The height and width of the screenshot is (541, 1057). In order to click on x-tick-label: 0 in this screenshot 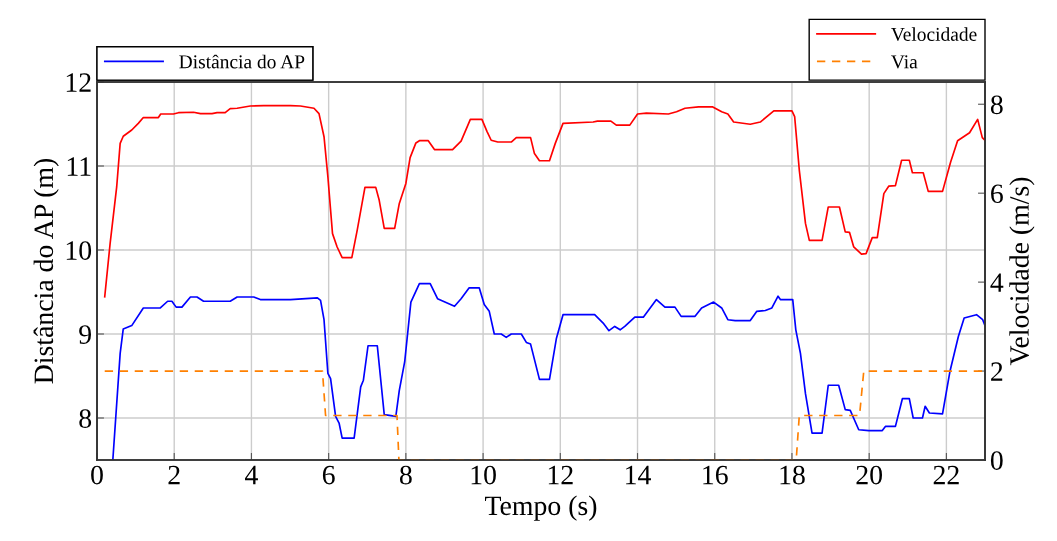, I will do `click(97, 475)`.